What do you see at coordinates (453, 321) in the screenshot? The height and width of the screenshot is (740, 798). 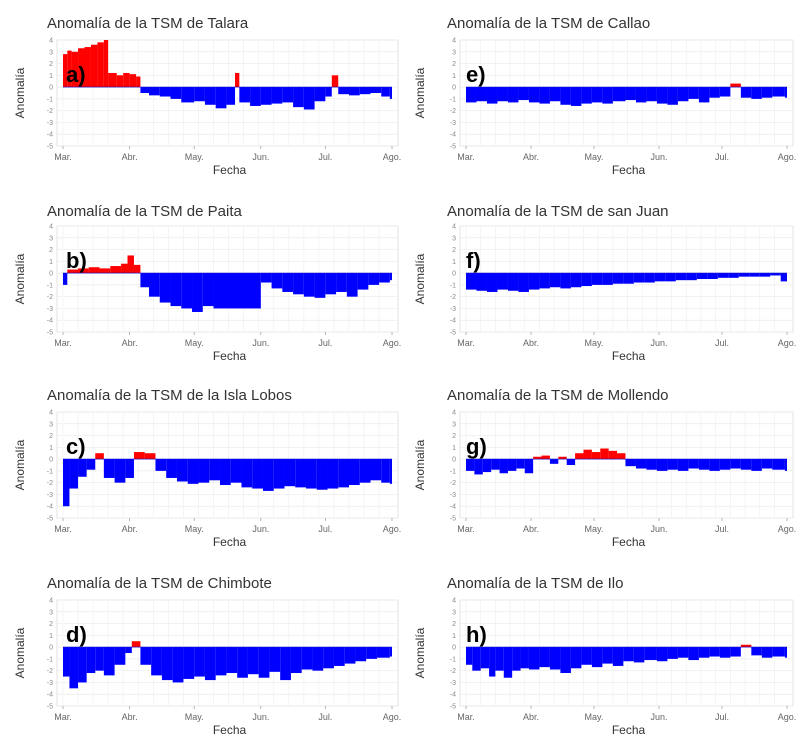 I see `y-tick-label: -4` at bounding box center [453, 321].